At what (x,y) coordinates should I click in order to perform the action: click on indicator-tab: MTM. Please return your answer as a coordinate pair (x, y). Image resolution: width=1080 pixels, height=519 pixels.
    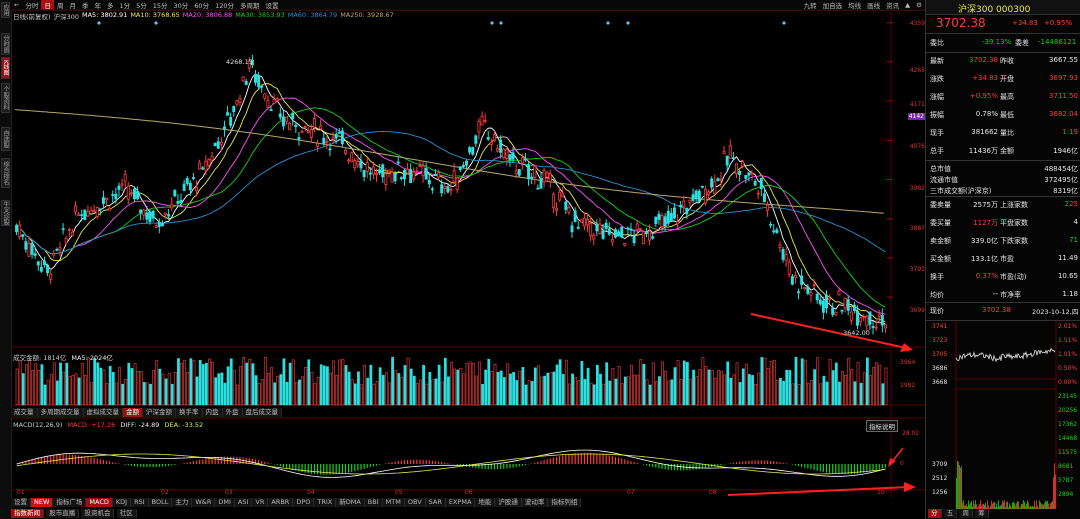
    Looking at the image, I should click on (393, 502).